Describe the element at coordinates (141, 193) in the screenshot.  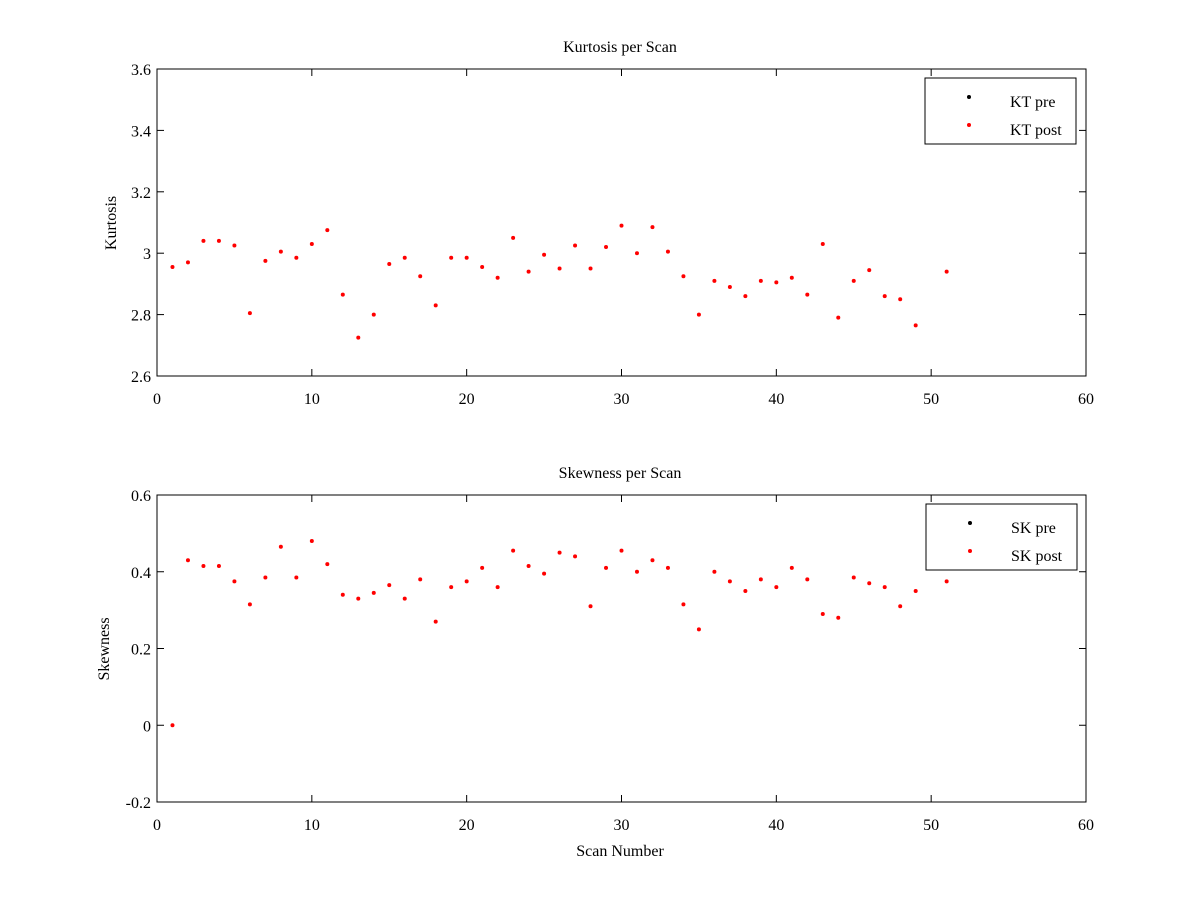
I see `kurtosis-y-tick-label: 3.2` at that location.